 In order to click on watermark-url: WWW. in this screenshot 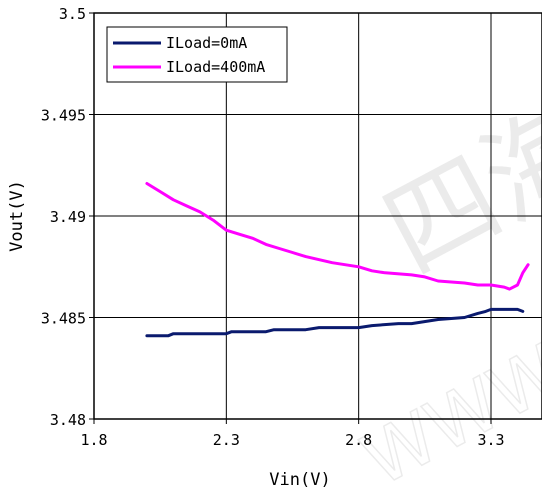, I will do `click(445, 407)`.